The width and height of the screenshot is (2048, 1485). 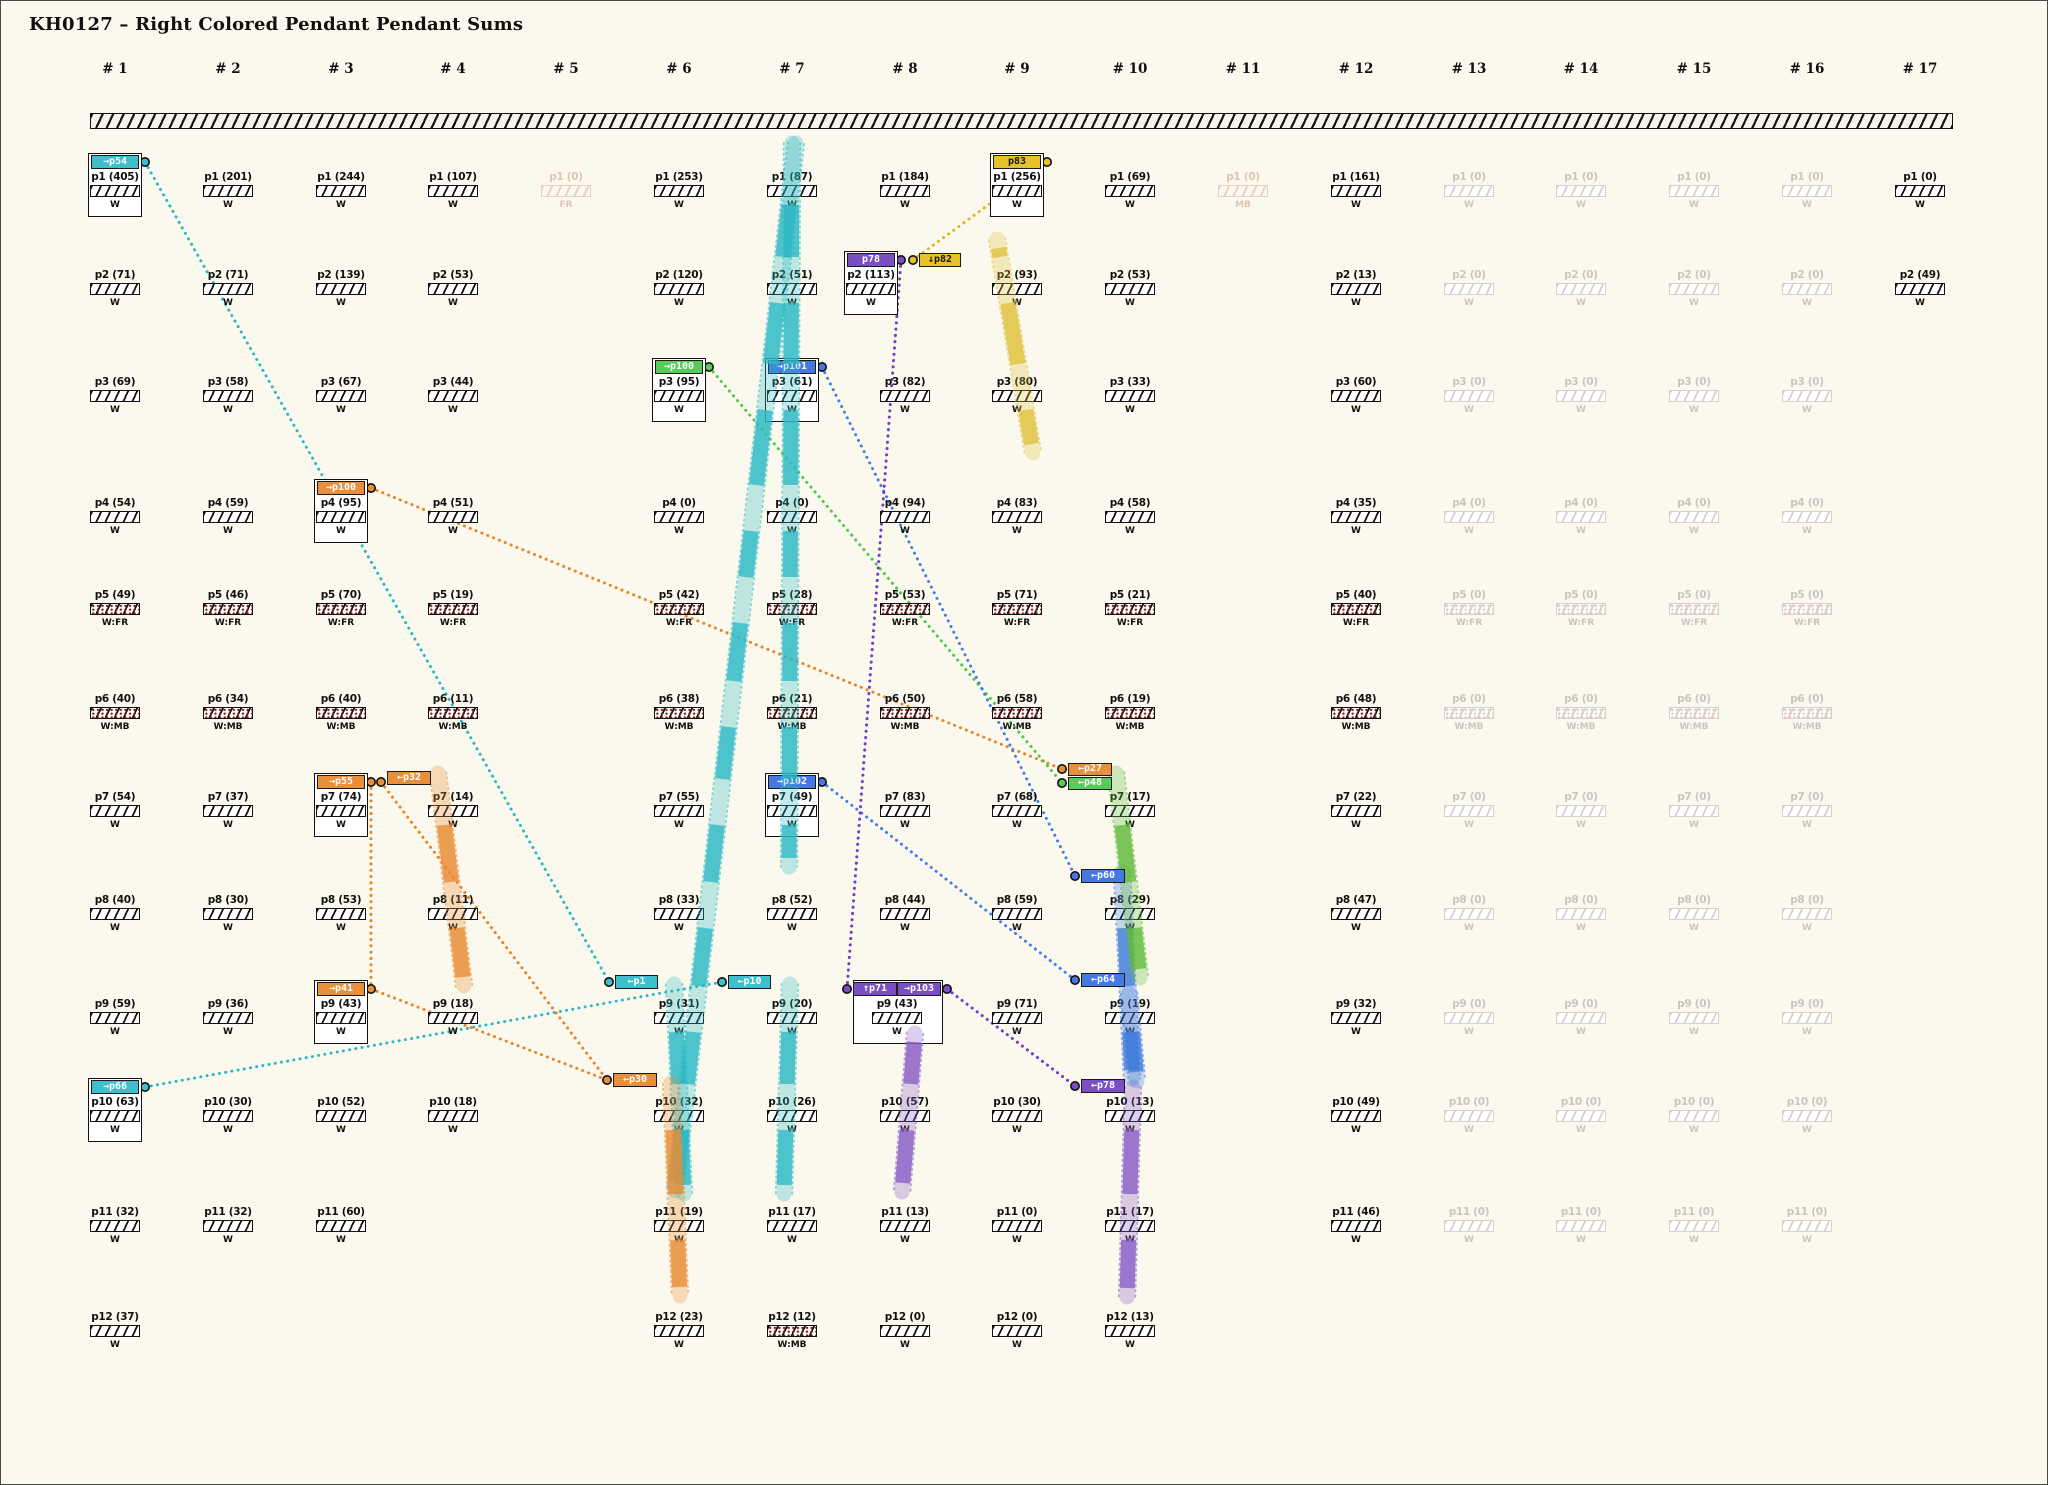 I want to click on cell-label: p2 (120), so click(x=679, y=275).